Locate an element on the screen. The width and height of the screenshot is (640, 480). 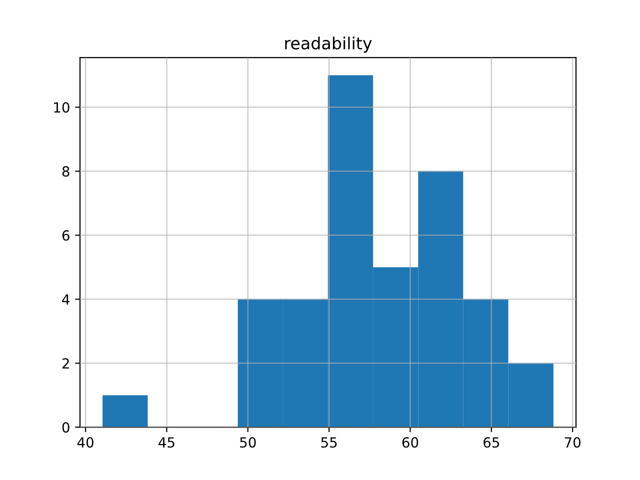
x-tick-label: 55 is located at coordinates (329, 442).